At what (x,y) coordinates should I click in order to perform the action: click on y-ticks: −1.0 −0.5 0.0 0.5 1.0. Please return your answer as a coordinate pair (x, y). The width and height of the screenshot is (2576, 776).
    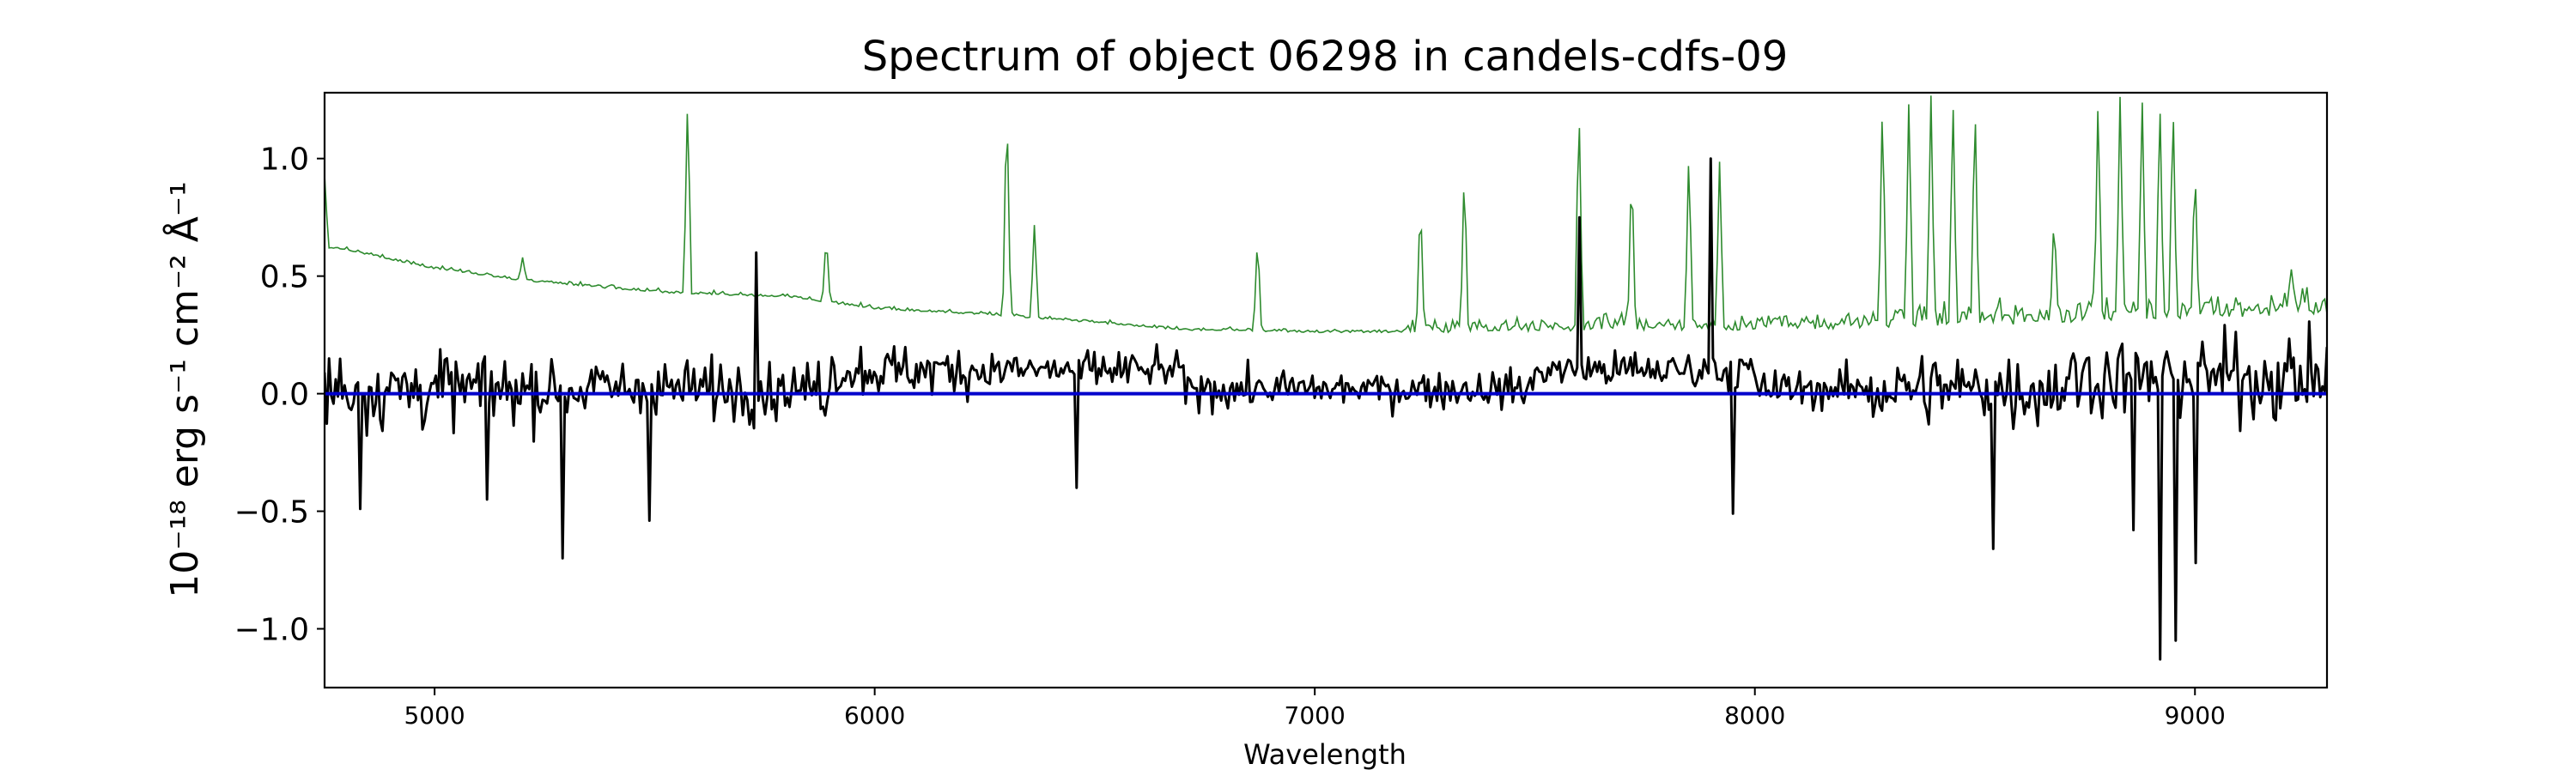
    Looking at the image, I should click on (280, 395).